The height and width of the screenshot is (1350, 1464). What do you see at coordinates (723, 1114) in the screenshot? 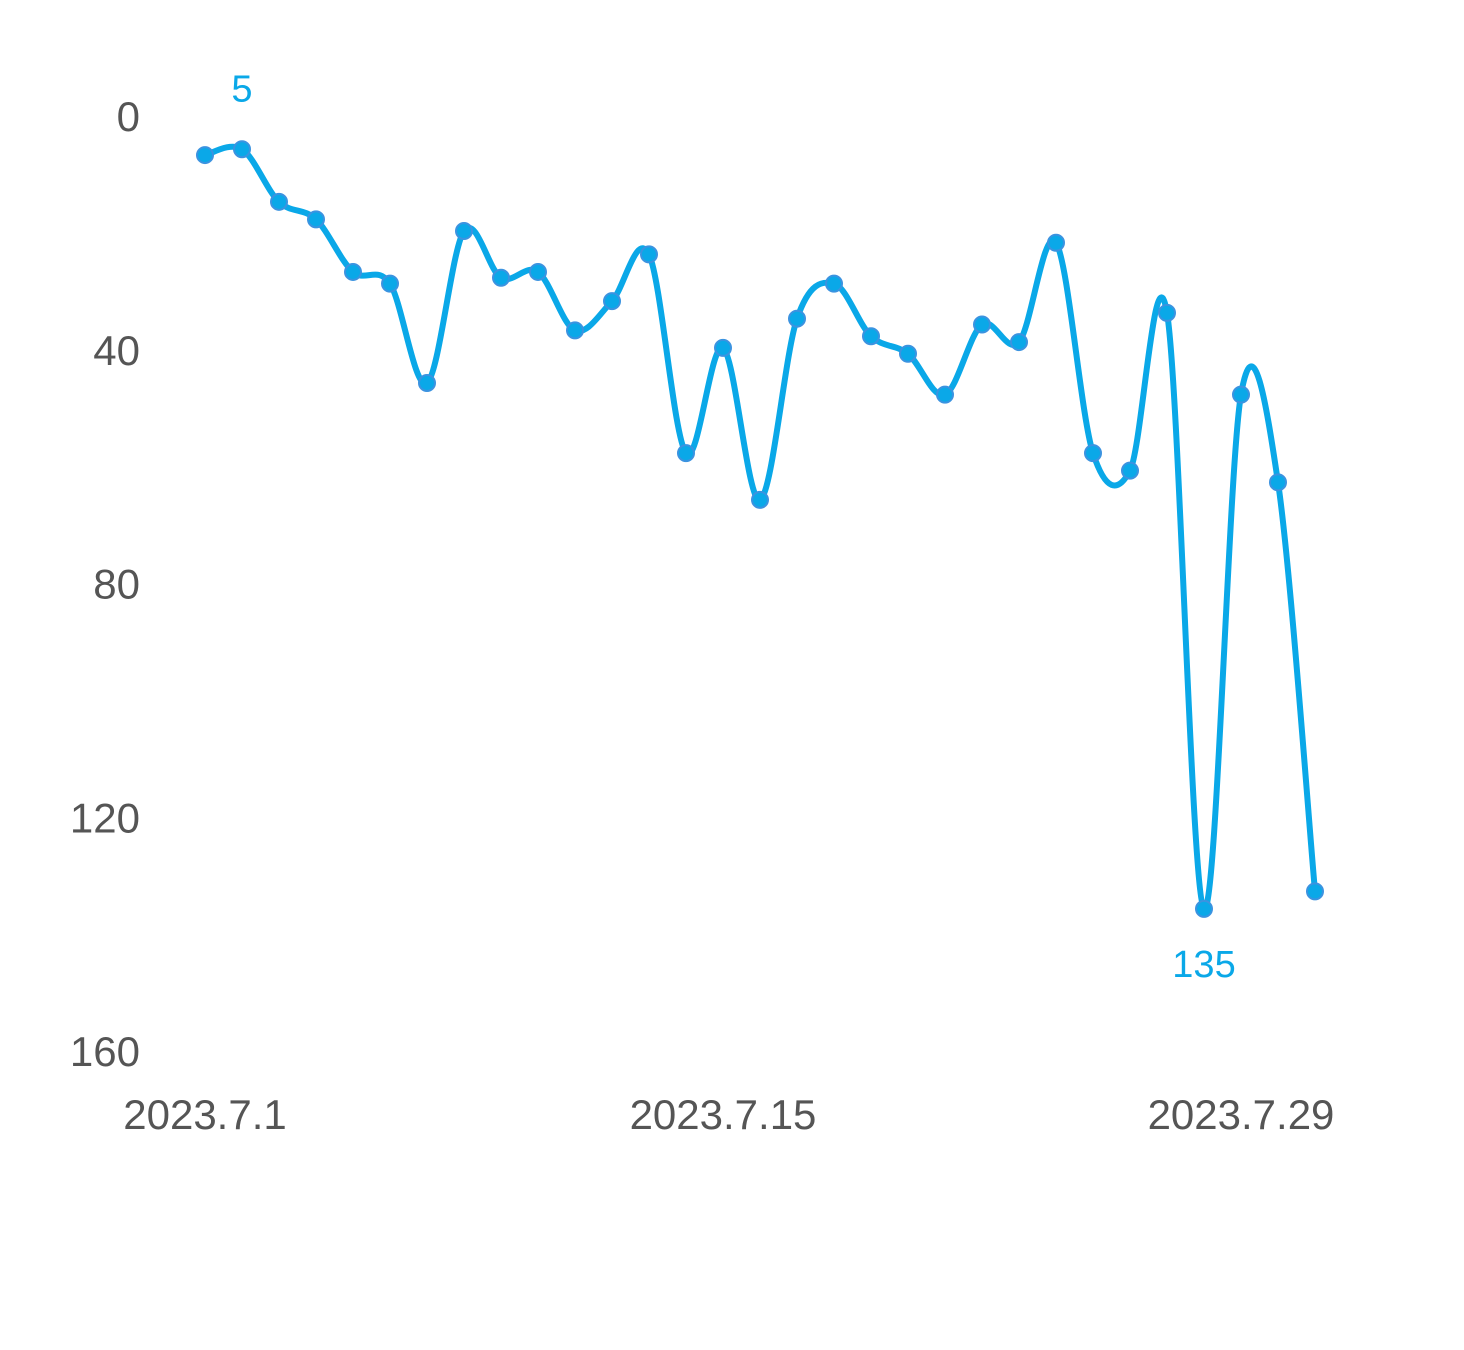
I see `x-tick-label: 2023.7.15` at bounding box center [723, 1114].